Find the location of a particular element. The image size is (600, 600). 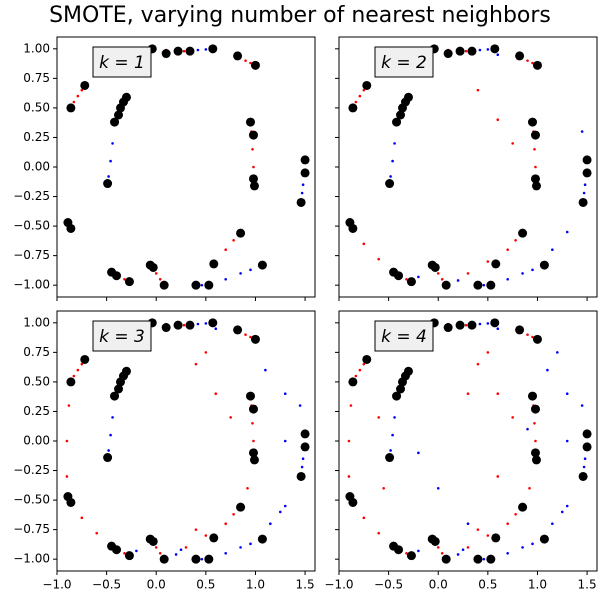

y-tick-label: −0.25 is located at coordinates (31, 196).